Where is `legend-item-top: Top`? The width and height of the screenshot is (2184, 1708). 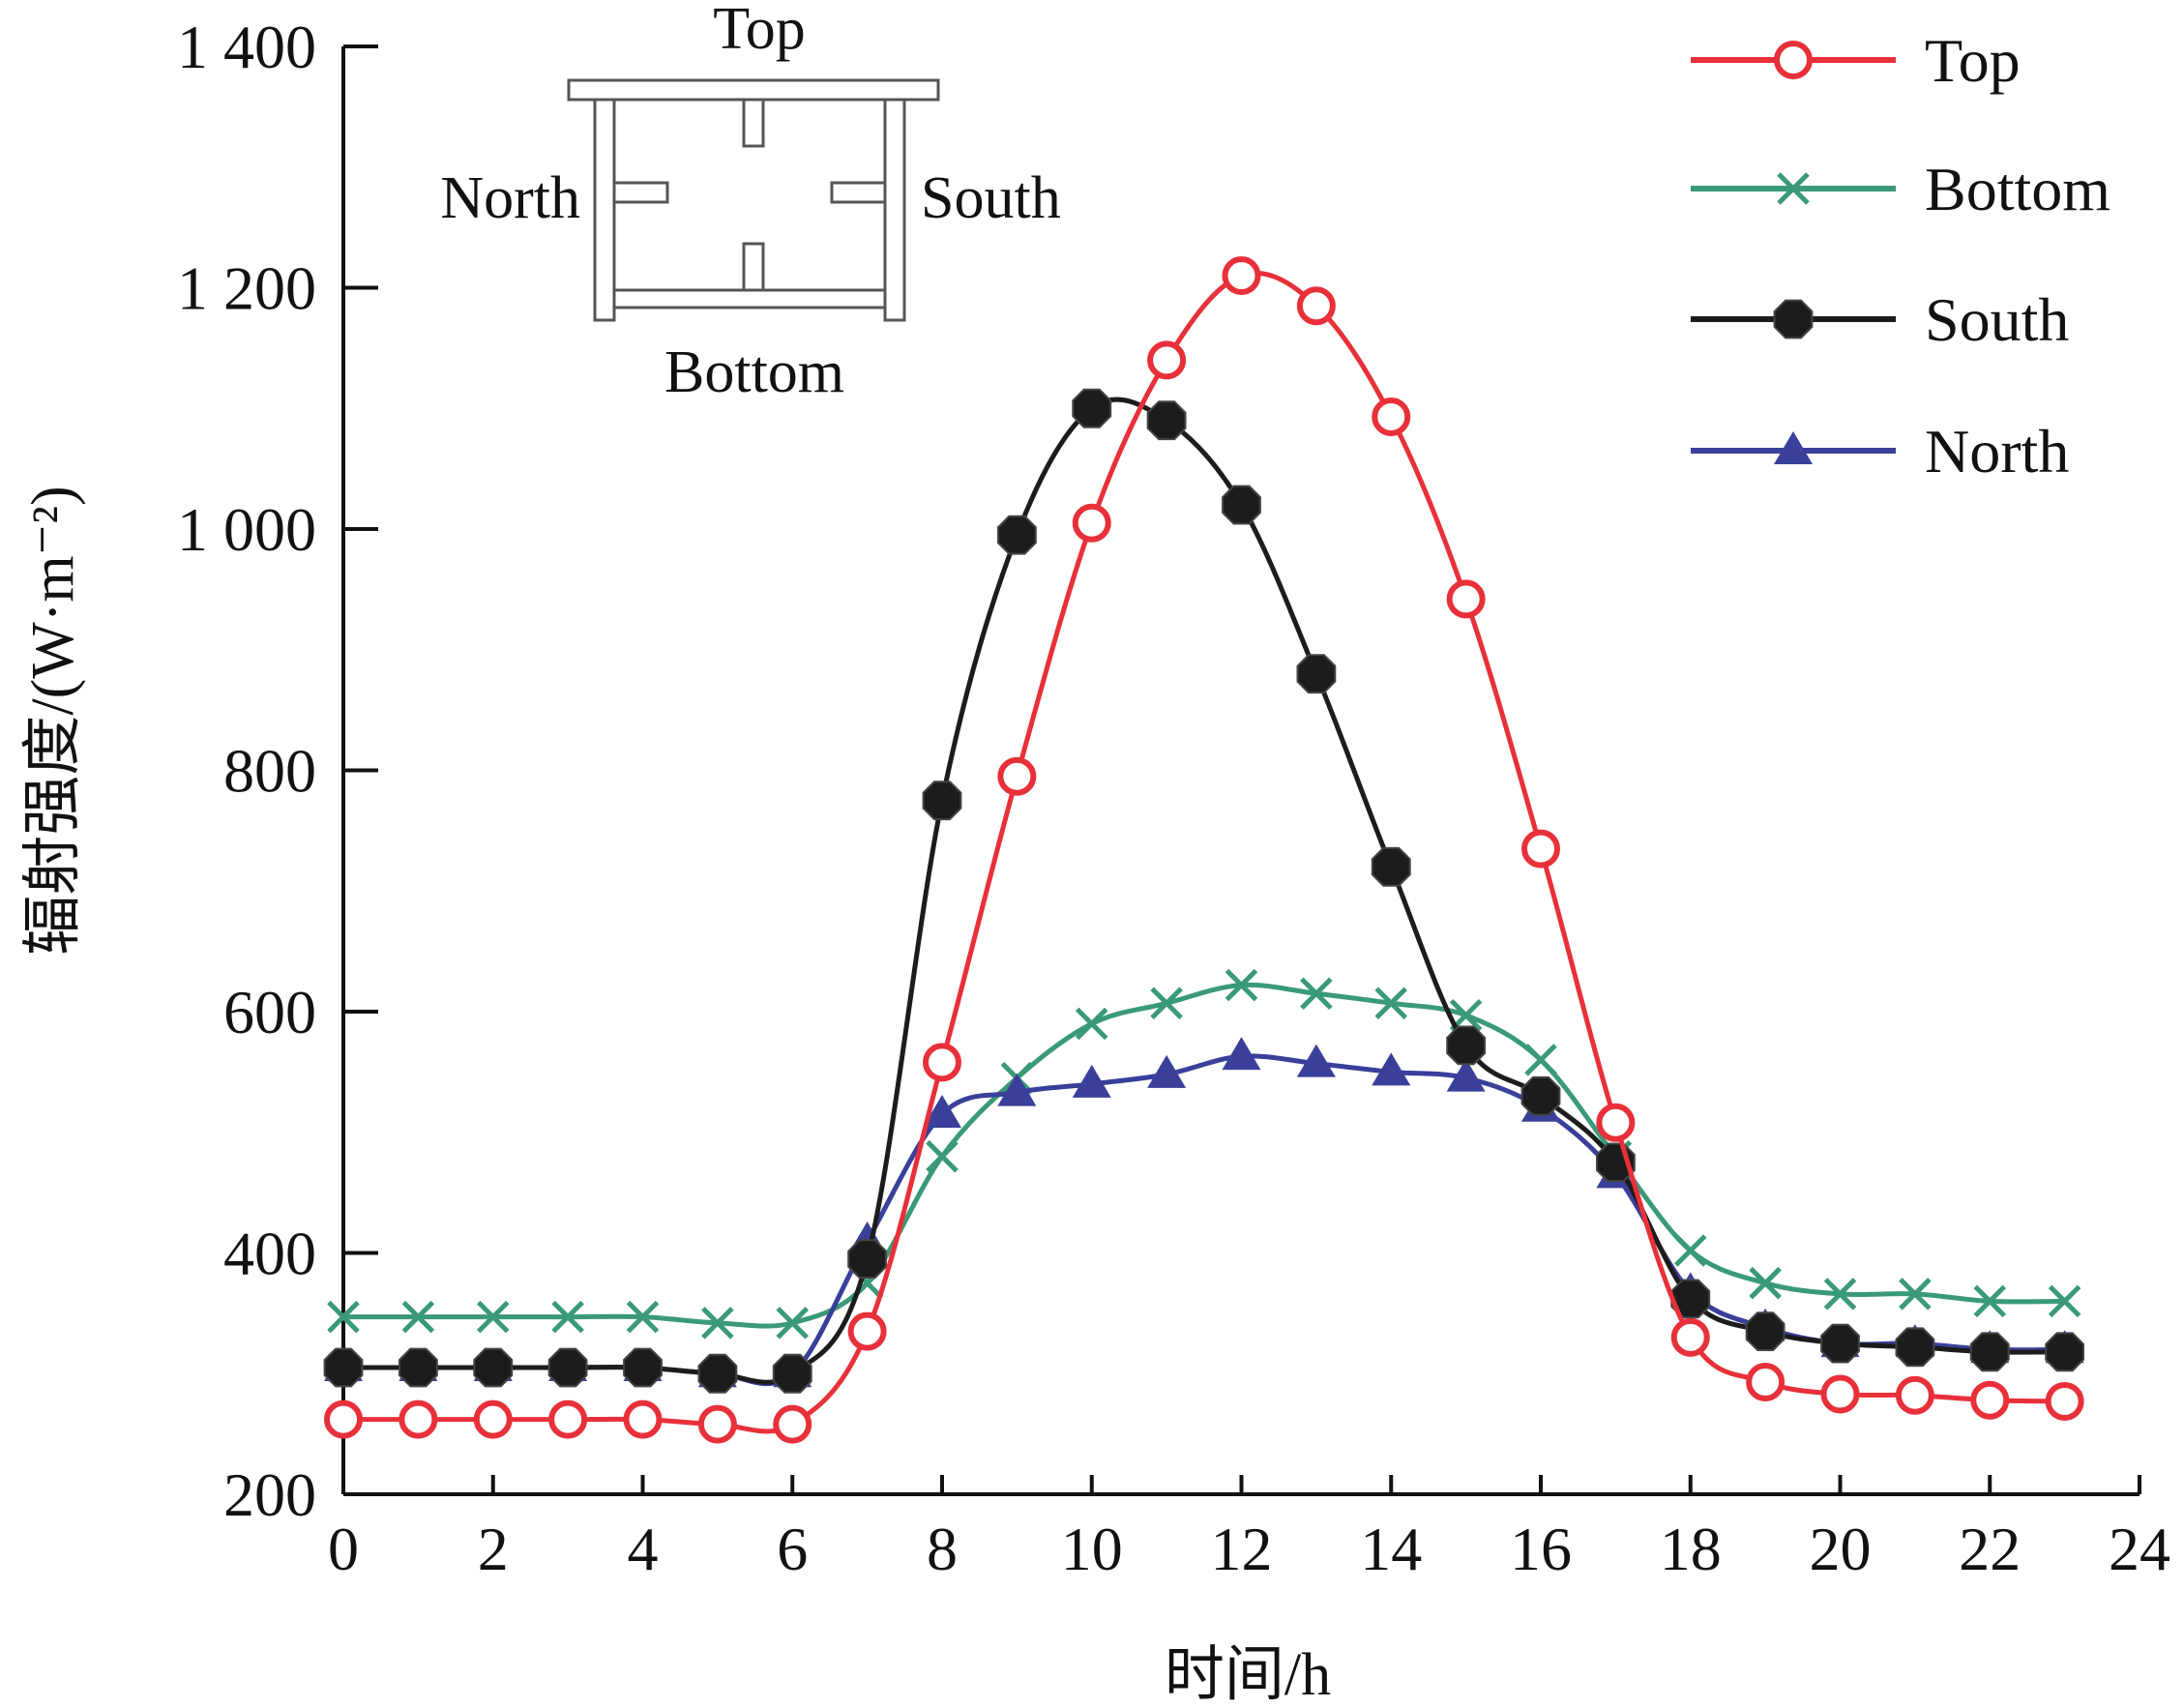
legend-item-top: Top is located at coordinates (1856, 60).